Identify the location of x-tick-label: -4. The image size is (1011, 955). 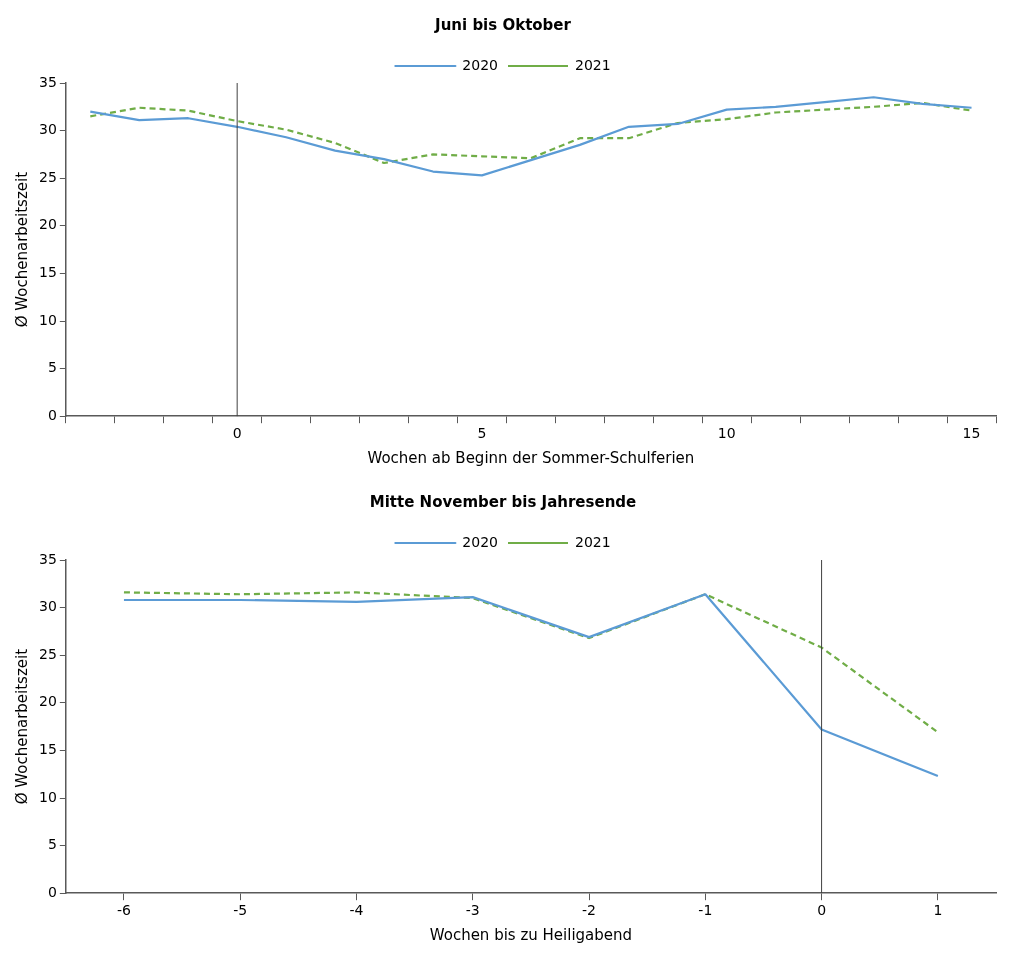
(356, 910).